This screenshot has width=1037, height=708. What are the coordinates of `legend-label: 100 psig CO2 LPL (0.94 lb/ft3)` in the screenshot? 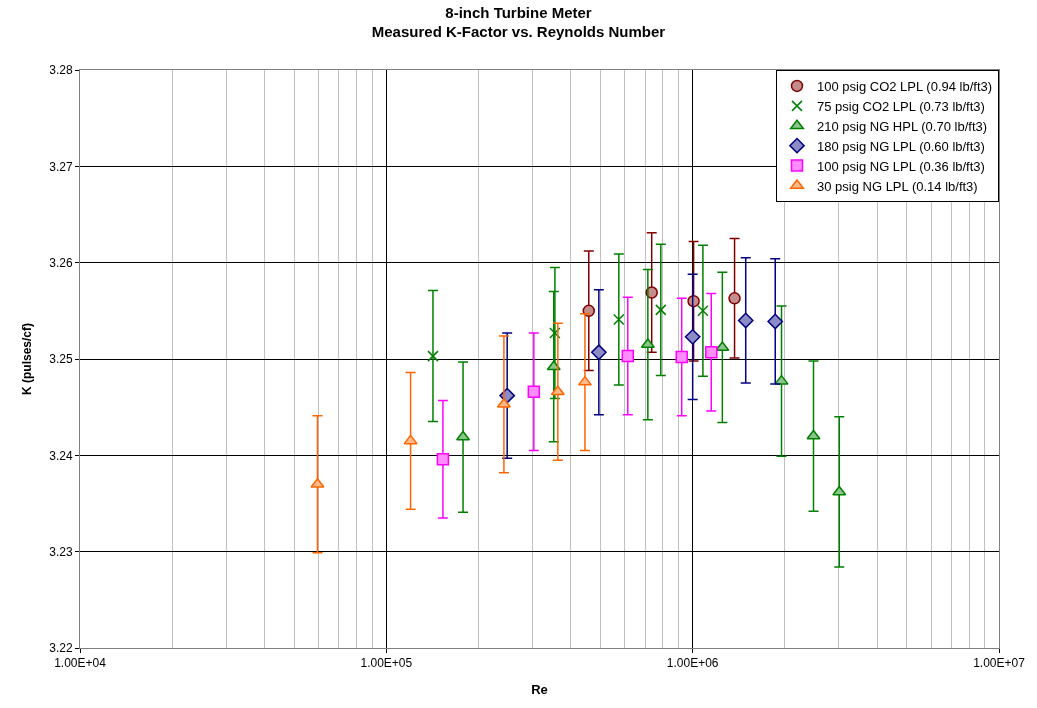 It's located at (905, 87).